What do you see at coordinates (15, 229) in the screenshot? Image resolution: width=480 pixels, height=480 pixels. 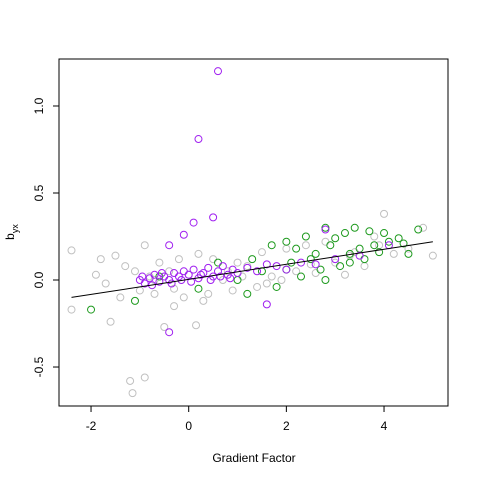 I see `y-axis-label-subscript: yx` at bounding box center [15, 229].